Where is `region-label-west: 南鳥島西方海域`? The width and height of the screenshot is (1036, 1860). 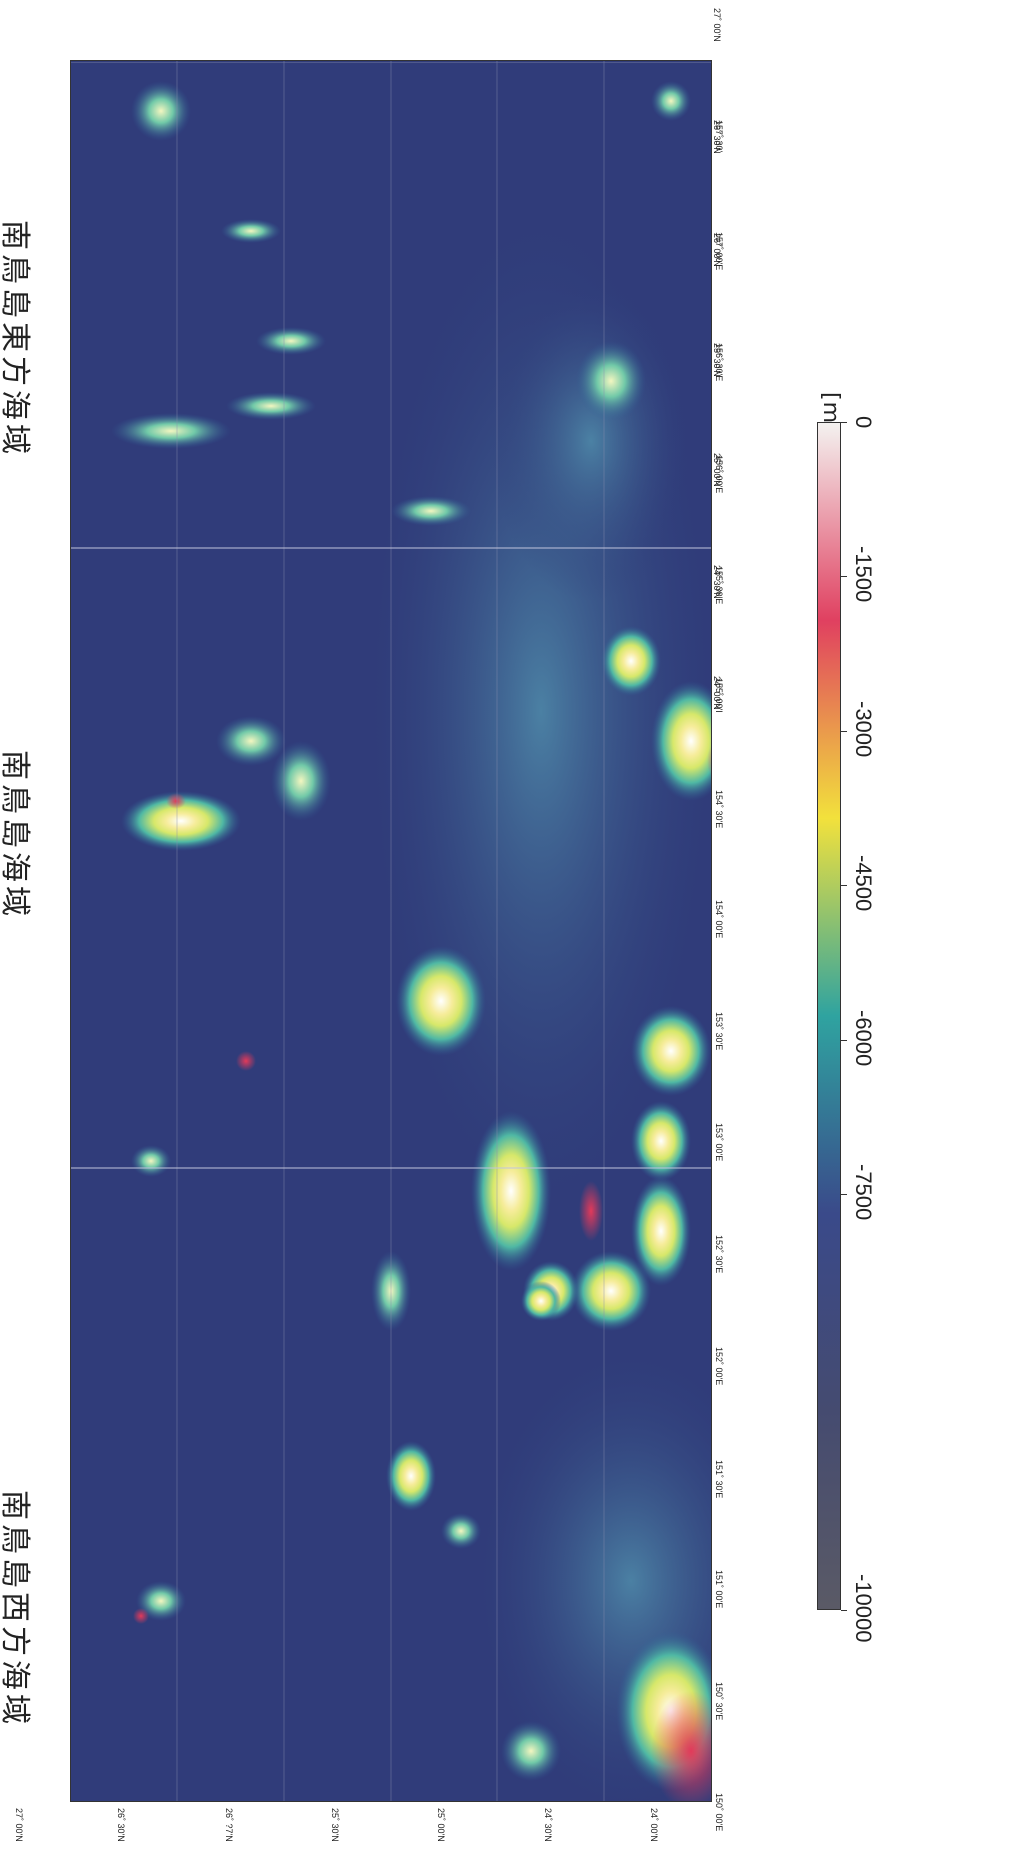
region-label-west: 南鳥島西方海域 is located at coordinates (16, 1609).